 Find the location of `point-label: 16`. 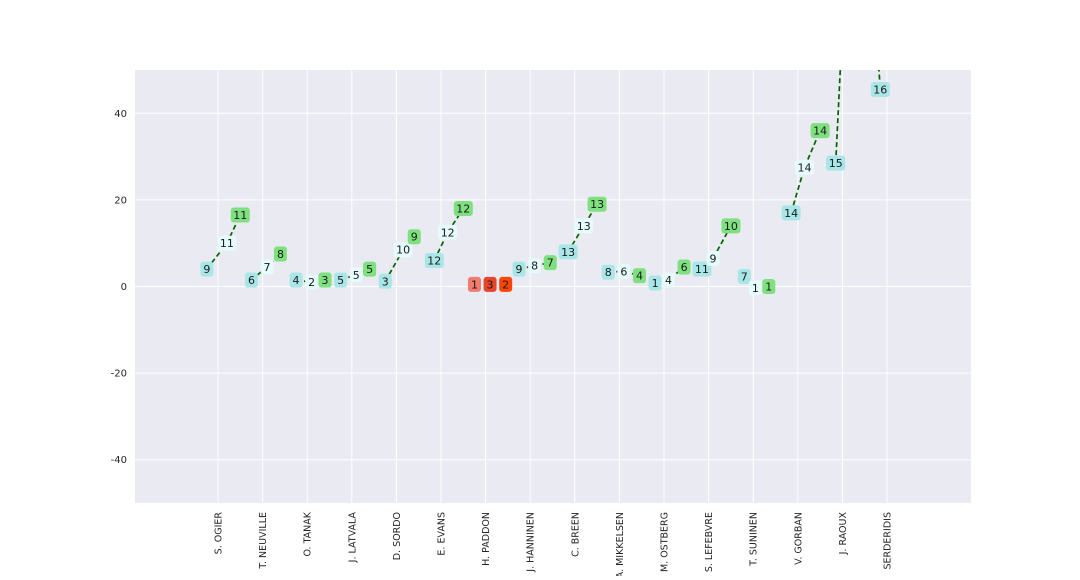

point-label: 16 is located at coordinates (880, 89).